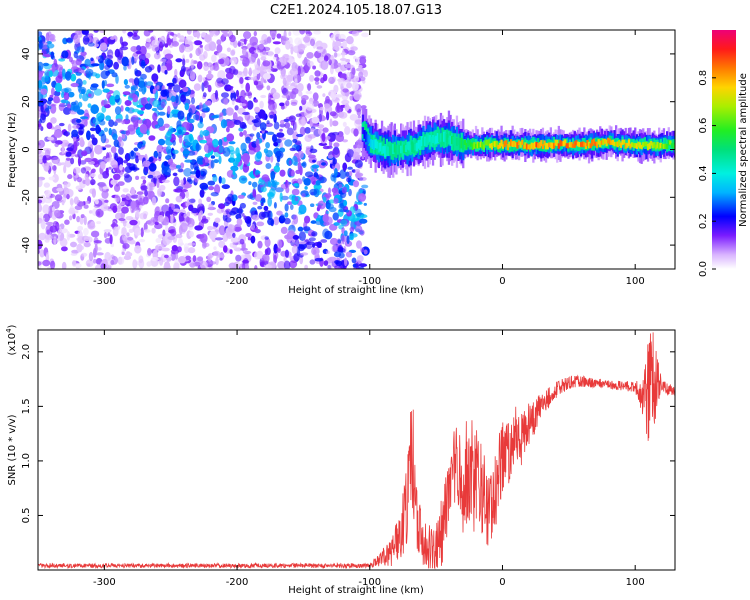 The width and height of the screenshot is (750, 600). I want to click on colorbar-ticks: 0.0 0.2 0.4 0.6 0.8, so click(707, 173).